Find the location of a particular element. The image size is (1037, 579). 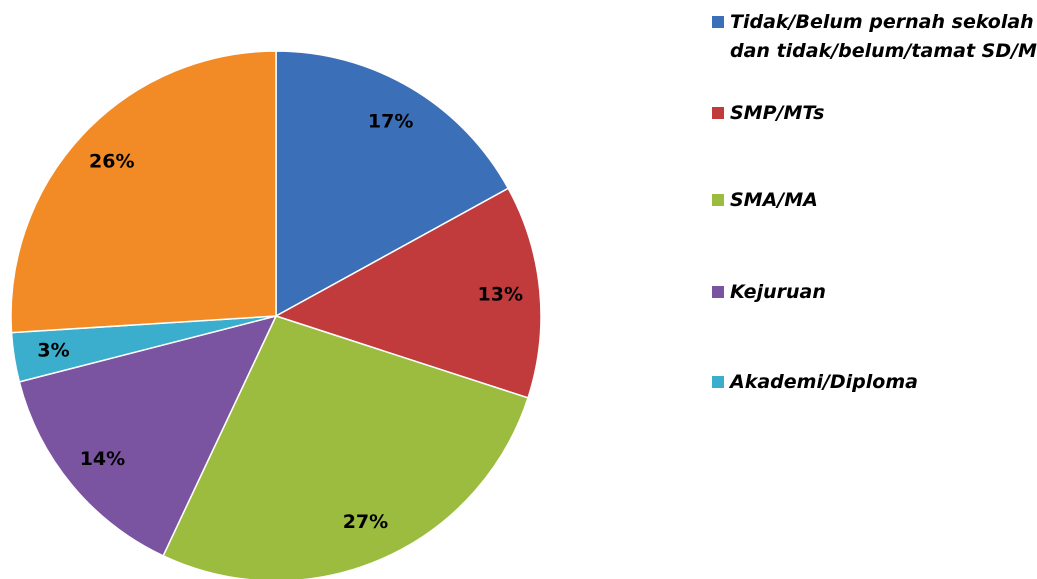

data-label: 13% is located at coordinates (500, 294).